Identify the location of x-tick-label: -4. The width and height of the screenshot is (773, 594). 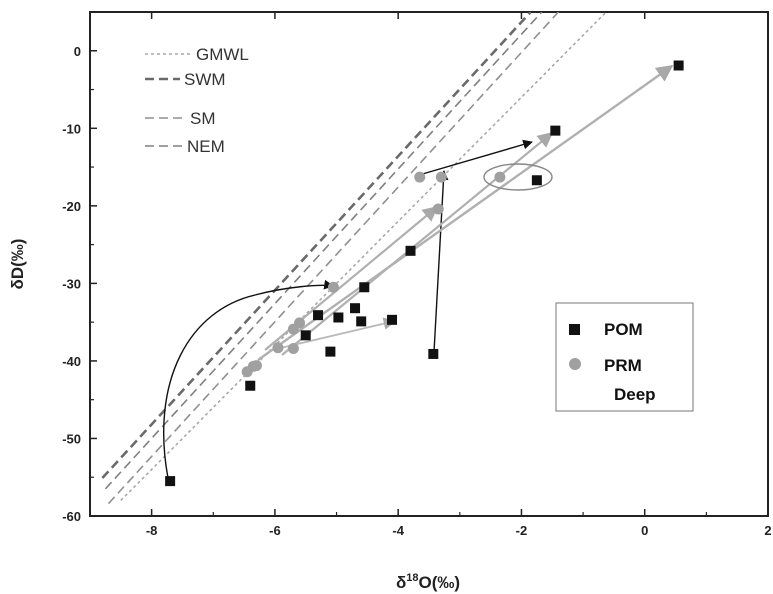
(398, 530).